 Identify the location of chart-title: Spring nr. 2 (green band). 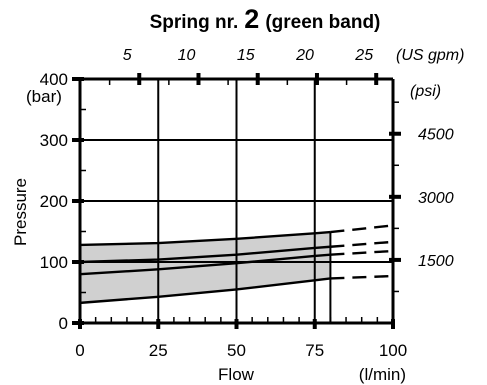
(265, 19).